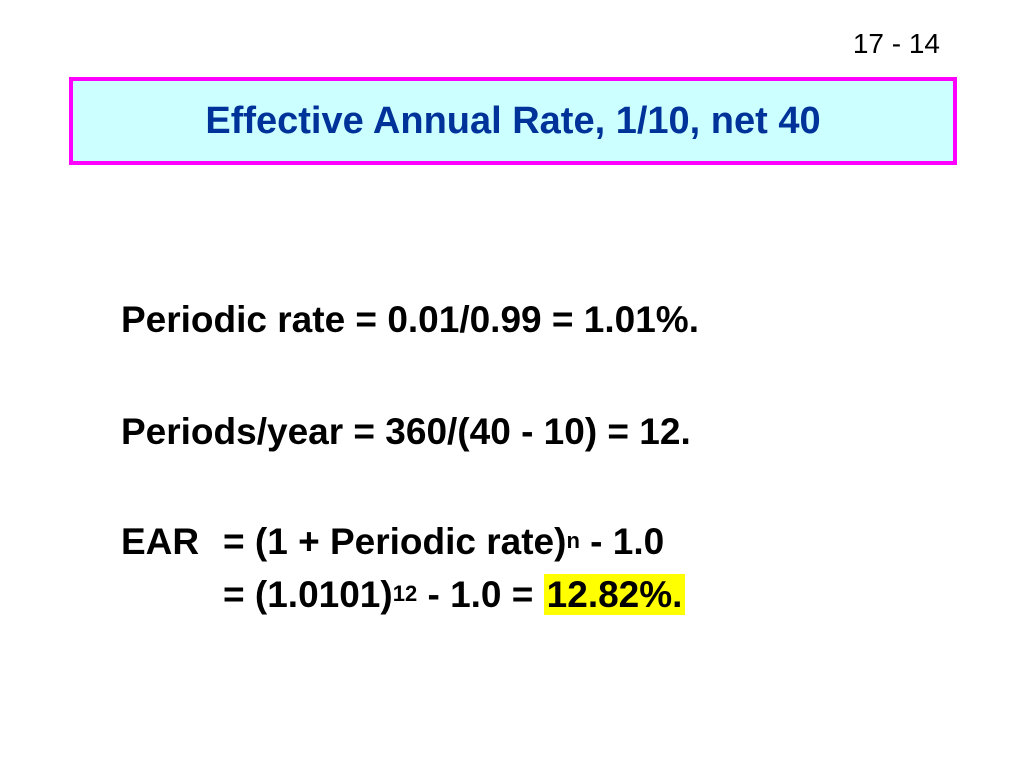  I want to click on ear-exponent-n: n, so click(573, 540).